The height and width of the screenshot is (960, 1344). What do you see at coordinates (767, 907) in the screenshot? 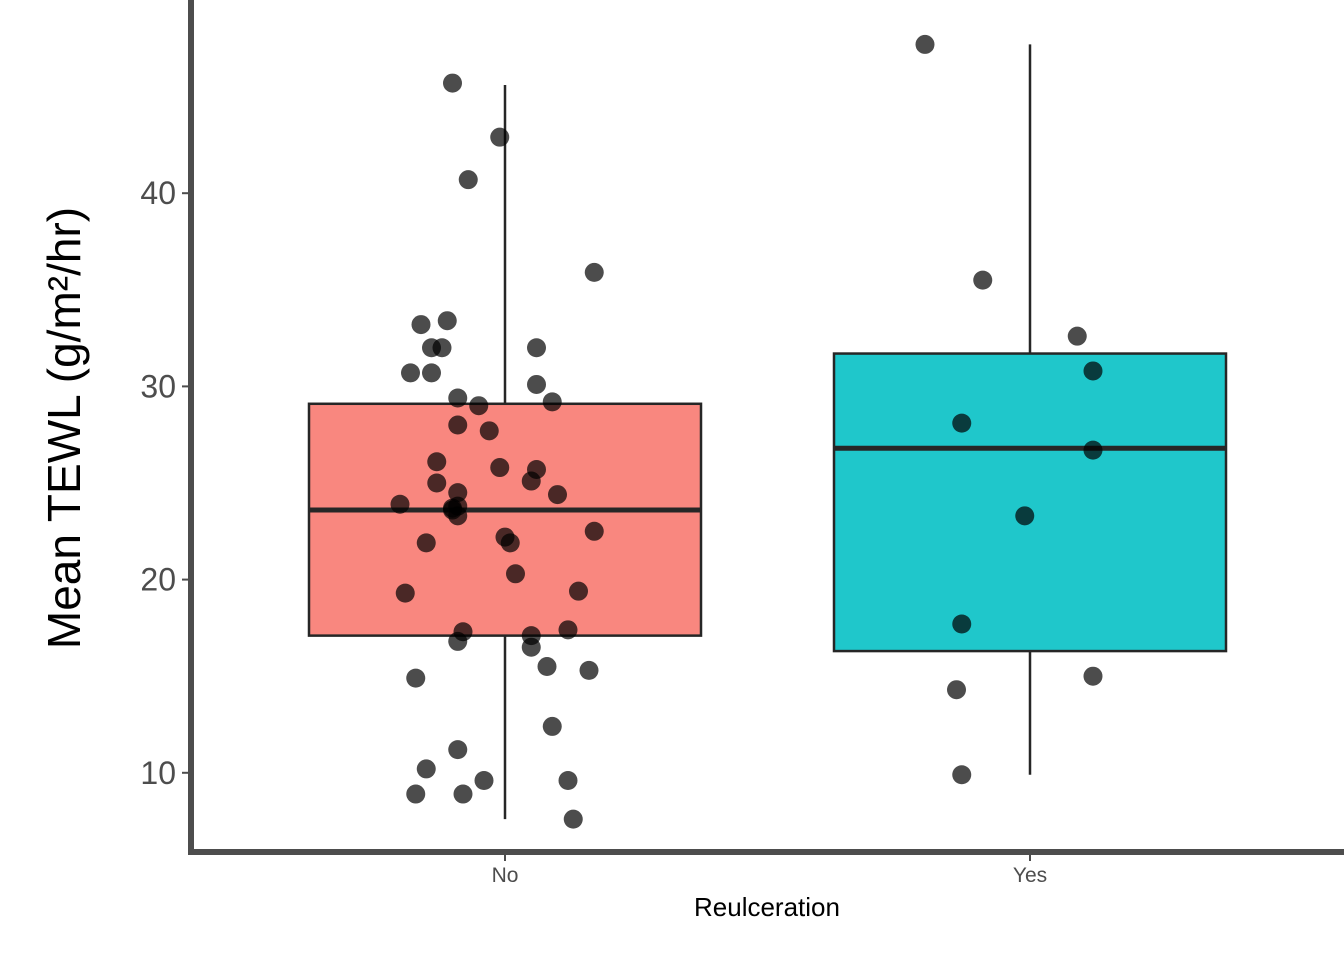
I see `x-axis-title: Reulceration` at bounding box center [767, 907].